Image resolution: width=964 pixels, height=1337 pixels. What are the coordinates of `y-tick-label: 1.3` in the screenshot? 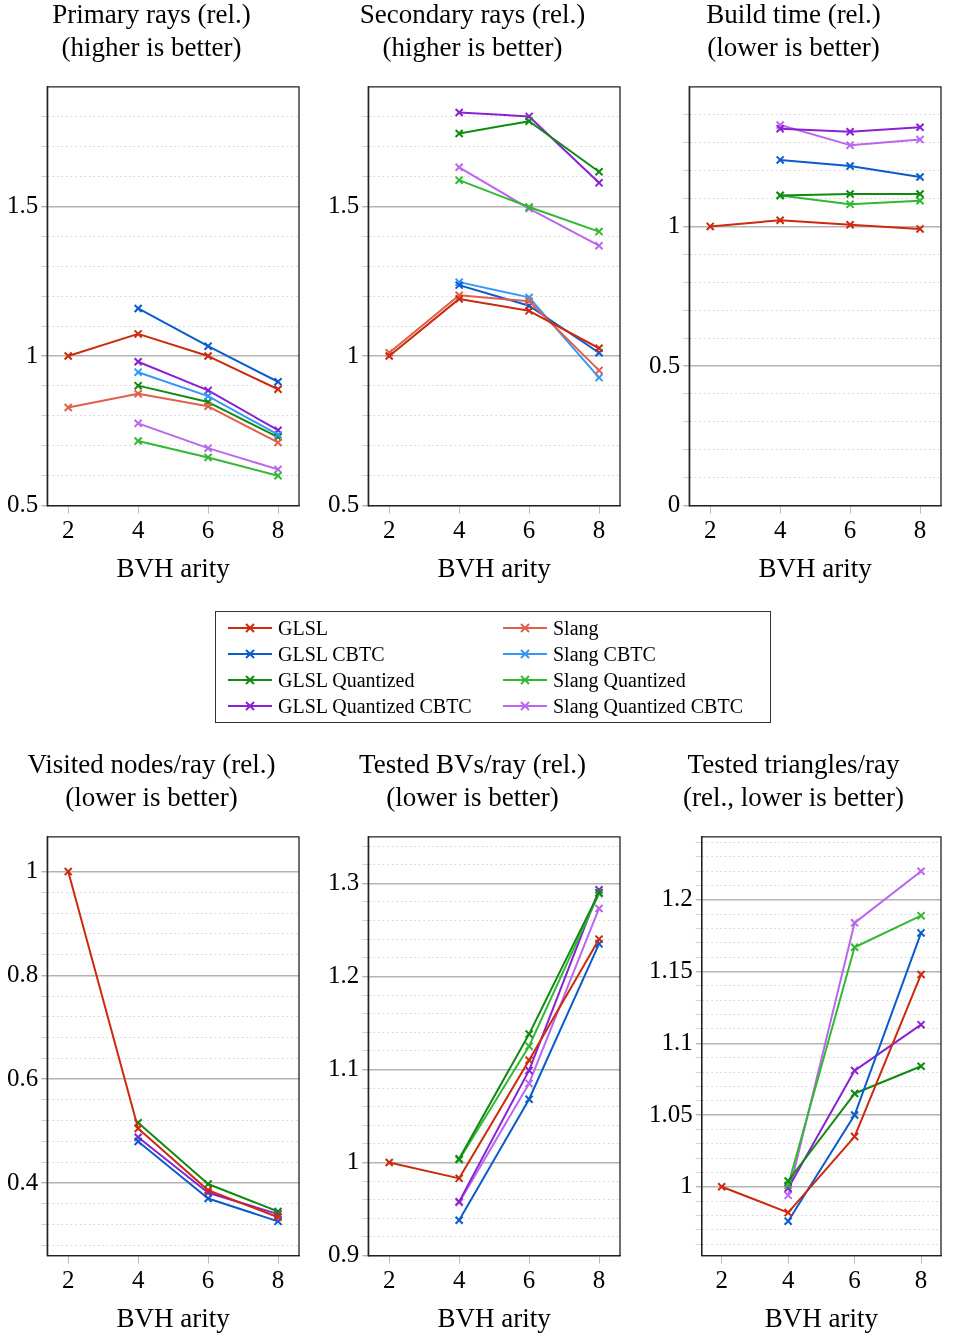 It's located at (344, 881).